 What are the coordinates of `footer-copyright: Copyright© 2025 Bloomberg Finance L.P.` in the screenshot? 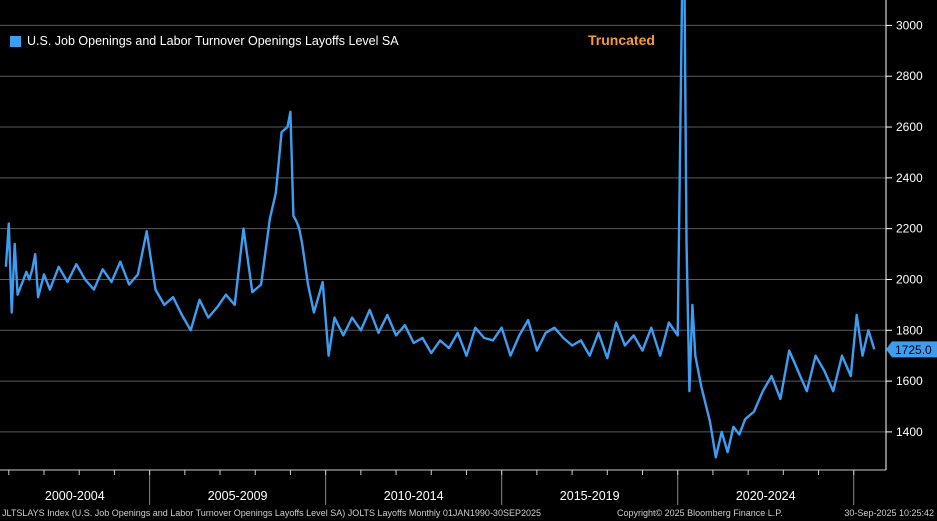 It's located at (700, 513).